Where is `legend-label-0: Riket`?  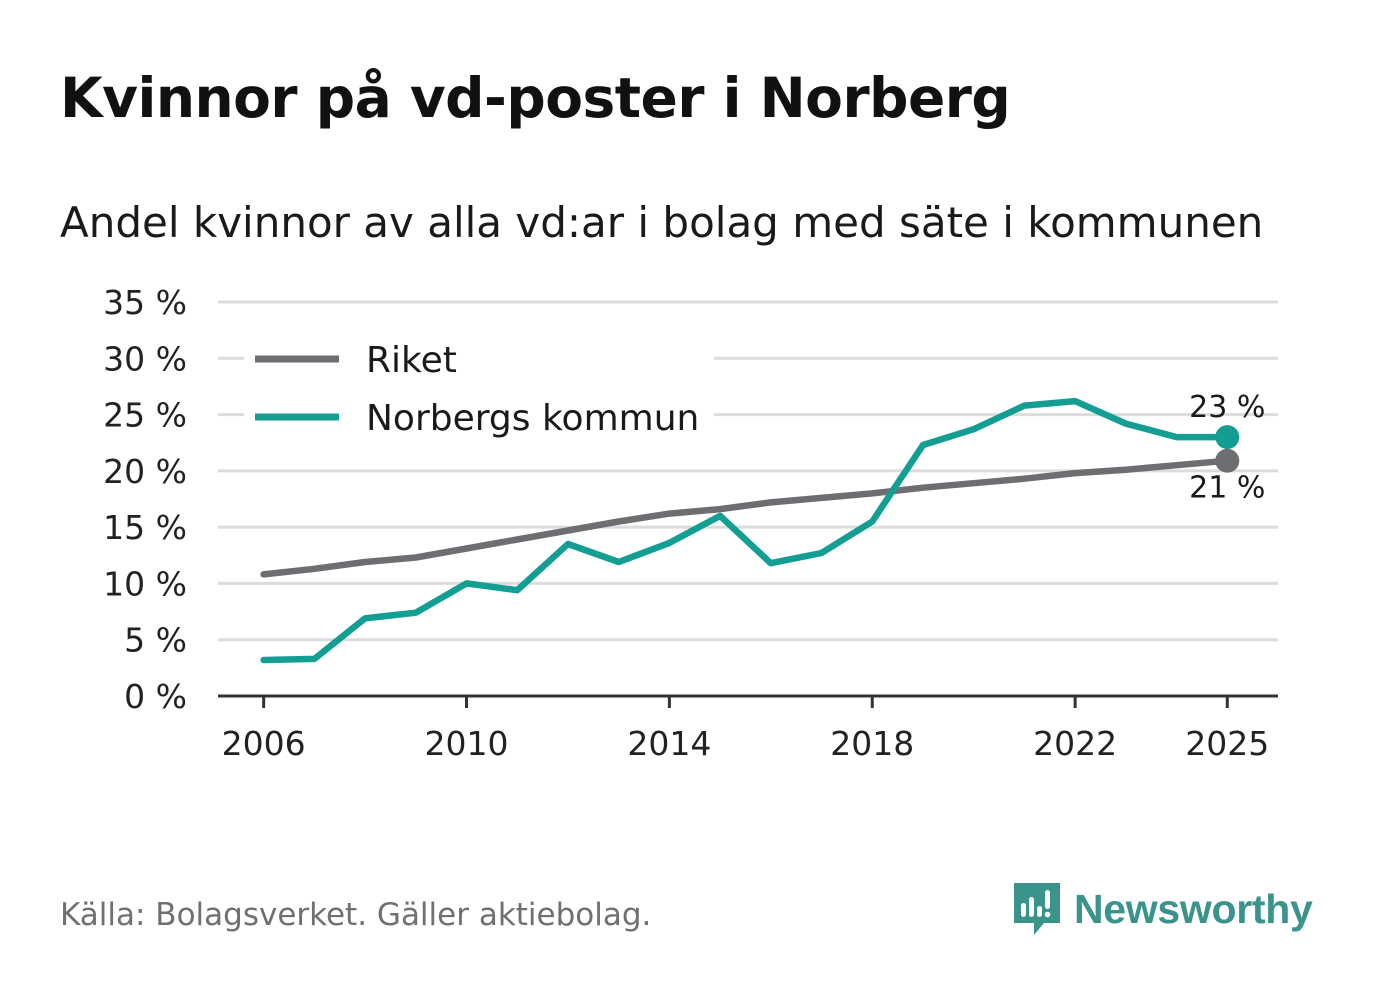
legend-label-0: Riket is located at coordinates (411, 360).